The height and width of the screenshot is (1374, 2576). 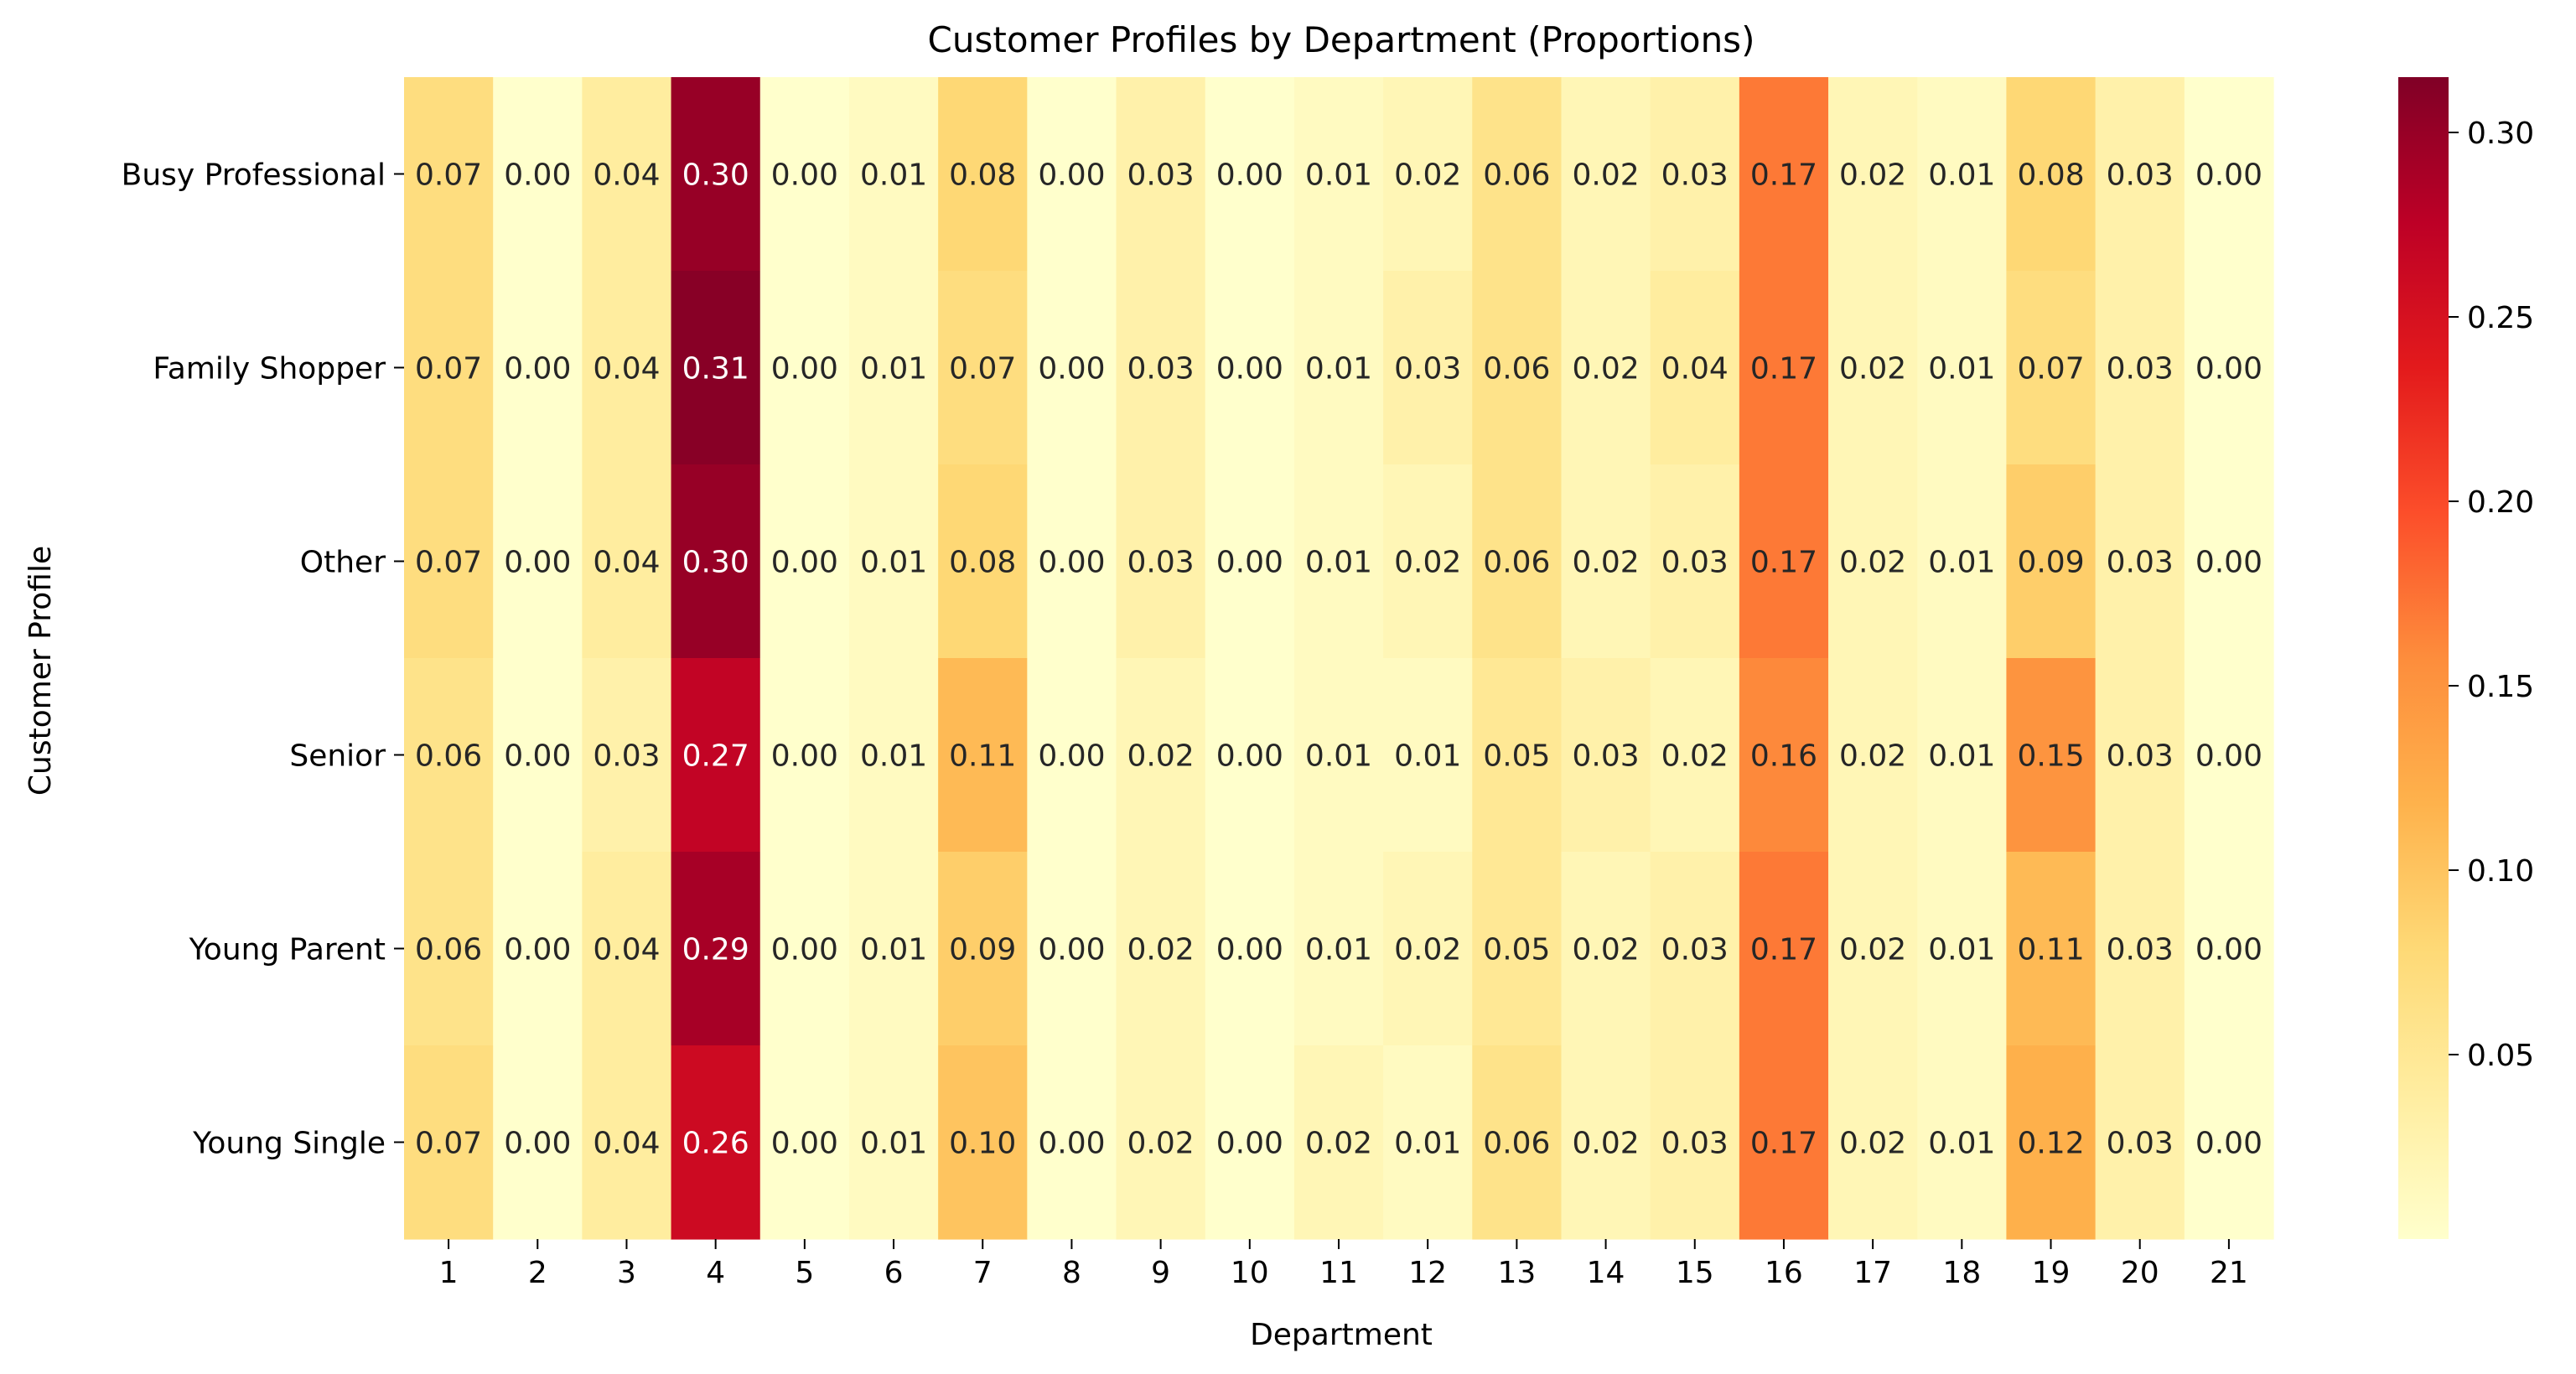 What do you see at coordinates (40, 671) in the screenshot?
I see `y-axis-label: Customer Profile` at bounding box center [40, 671].